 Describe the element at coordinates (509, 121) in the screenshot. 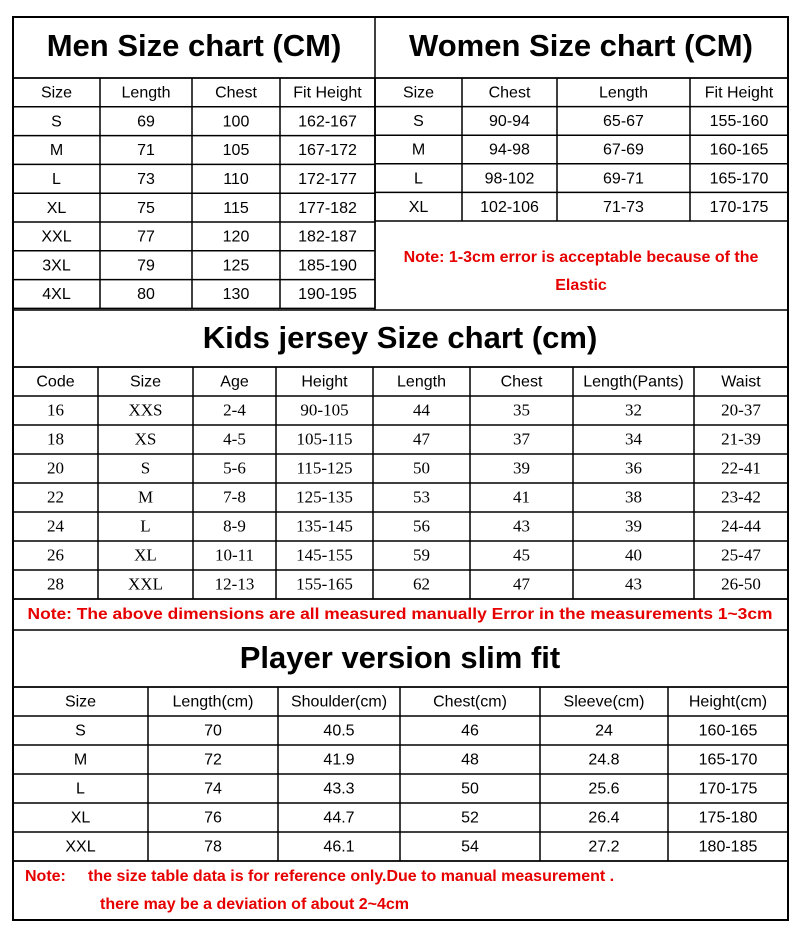

I see `cell: 90-94` at that location.